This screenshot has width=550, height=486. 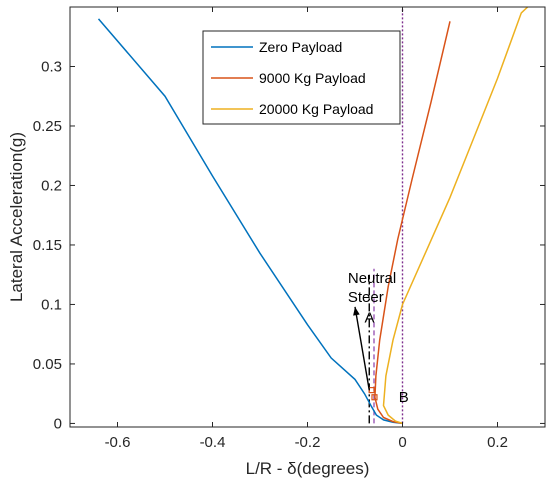 What do you see at coordinates (300, 47) in the screenshot?
I see `legend-label-1: Zero Payload` at bounding box center [300, 47].